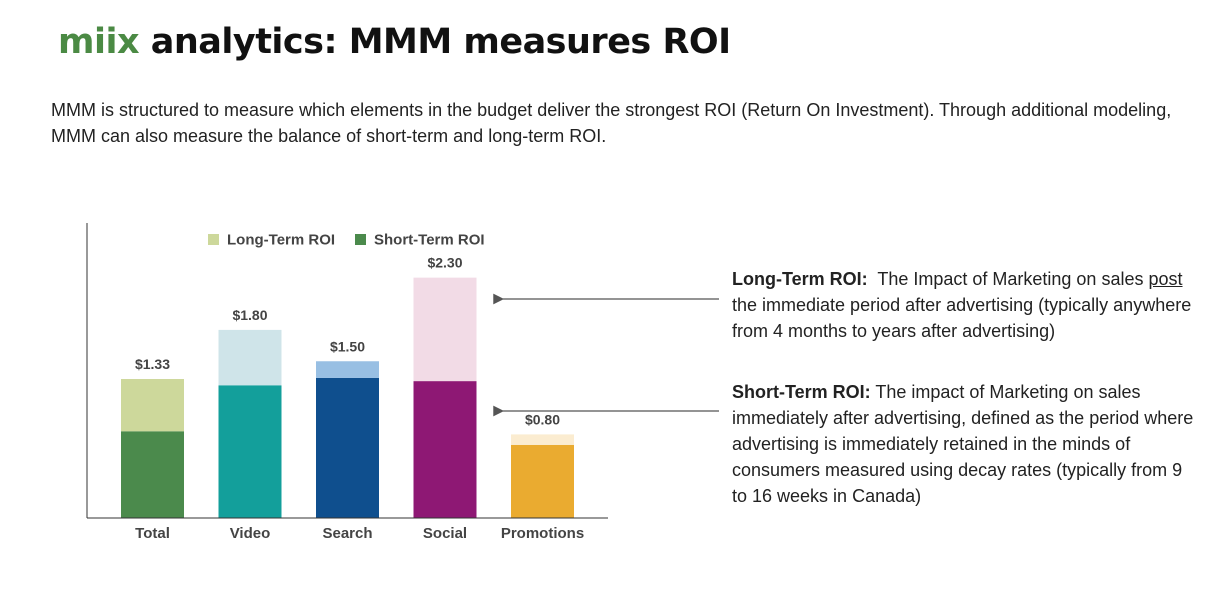 The width and height of the screenshot is (1230, 606). Describe the element at coordinates (152, 474) in the screenshot. I see `bar-short-term-total` at that location.